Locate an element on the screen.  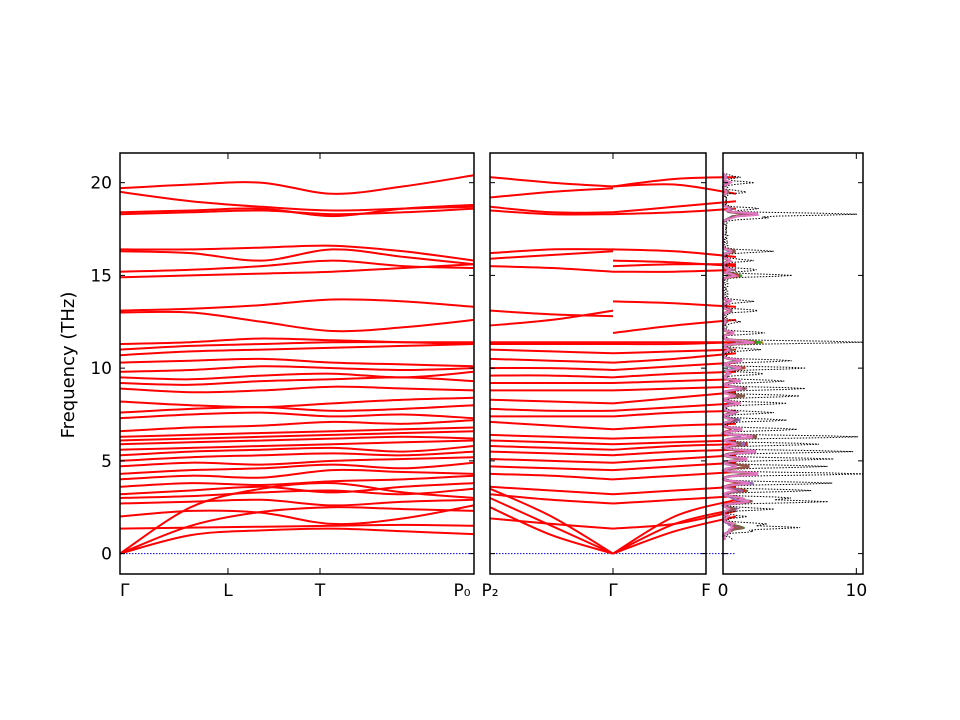
y-tick-label: 10 is located at coordinates (101, 369).